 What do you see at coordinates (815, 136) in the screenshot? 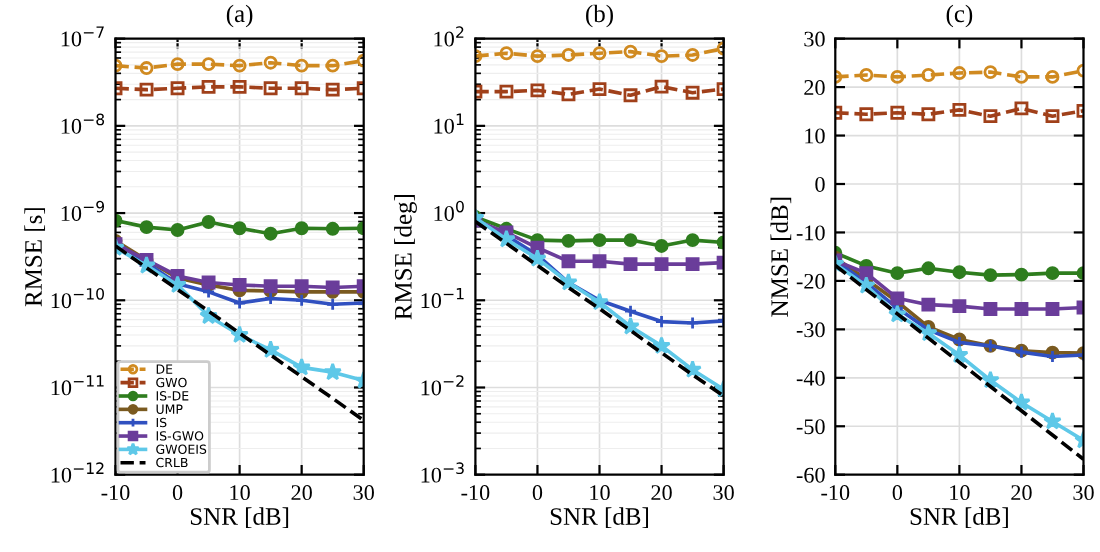
I see `y-tick-label: 10` at bounding box center [815, 136].